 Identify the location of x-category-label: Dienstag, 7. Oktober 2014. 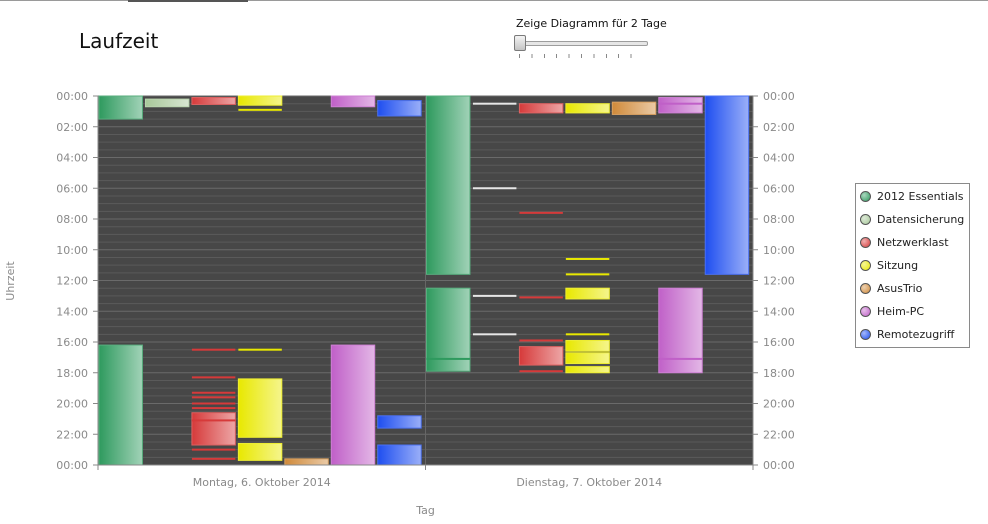
(589, 482).